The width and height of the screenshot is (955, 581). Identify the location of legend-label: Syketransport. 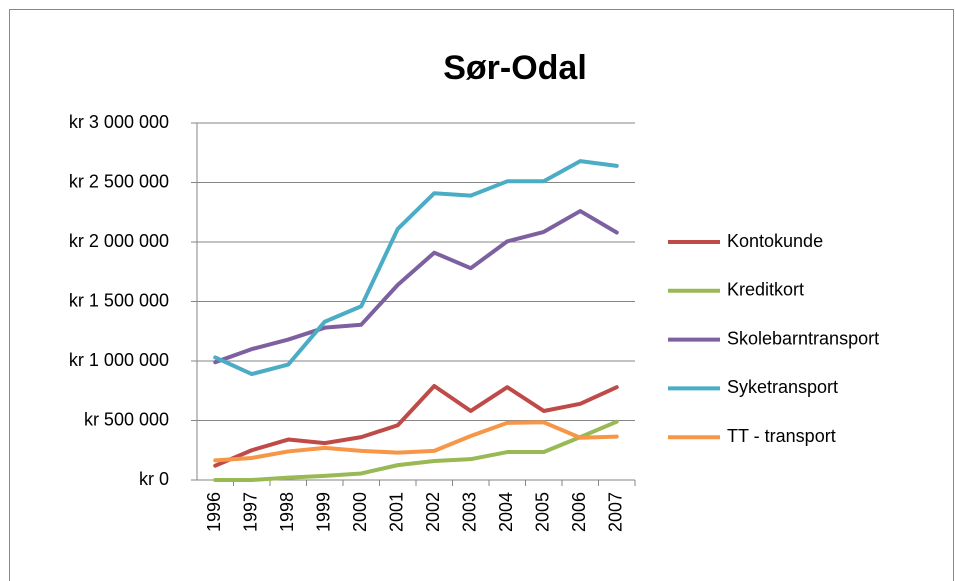
(782, 387).